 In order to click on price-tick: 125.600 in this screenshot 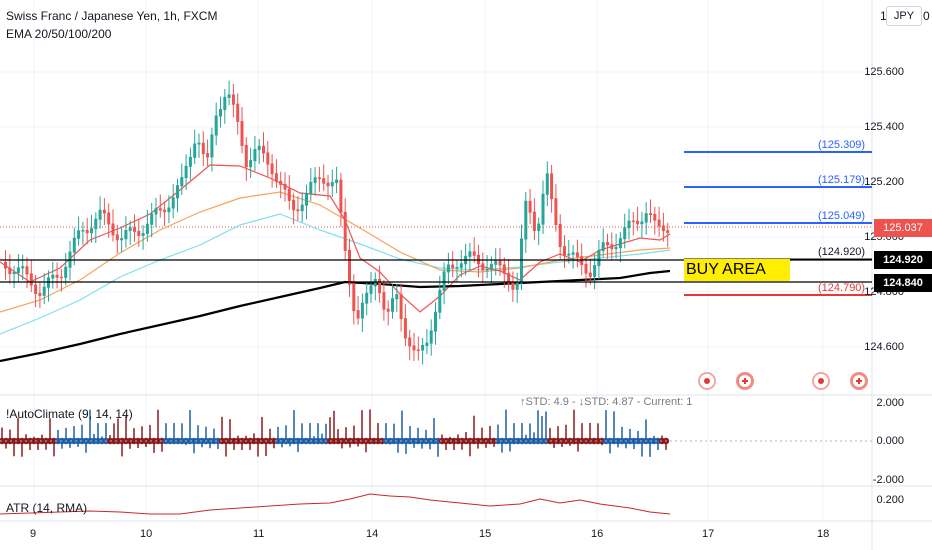, I will do `click(884, 72)`.